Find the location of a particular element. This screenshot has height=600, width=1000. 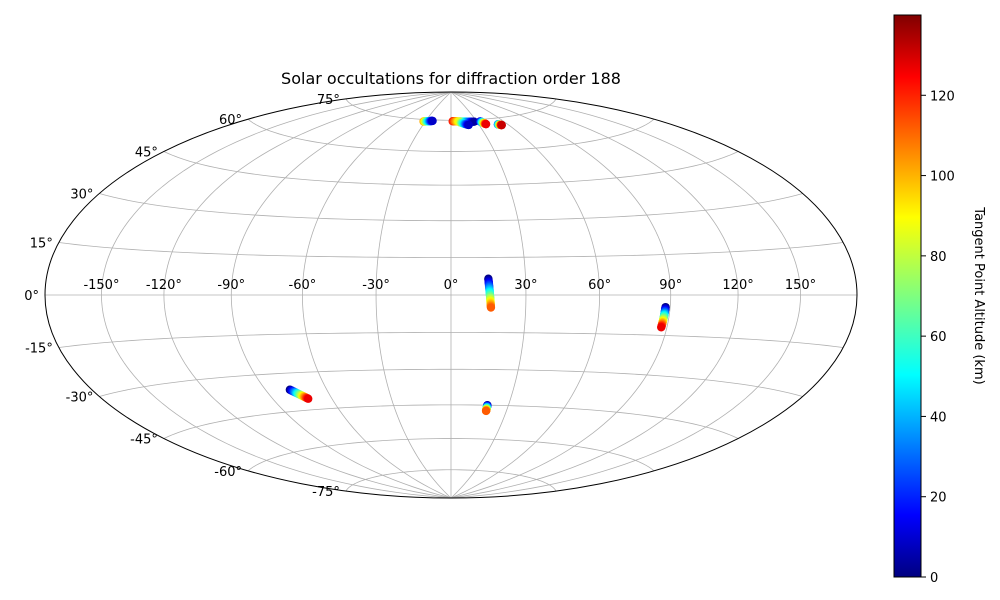

lon-tick-label: -30° is located at coordinates (376, 285).